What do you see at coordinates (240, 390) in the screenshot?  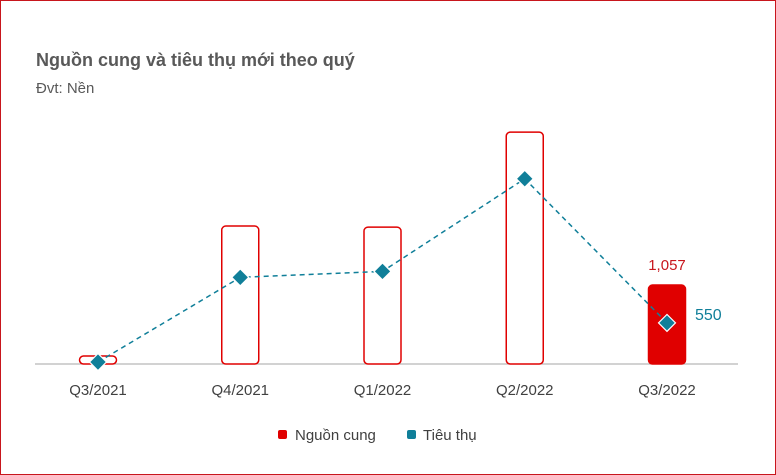 I see `x-tick-label: Q4/2021` at bounding box center [240, 390].